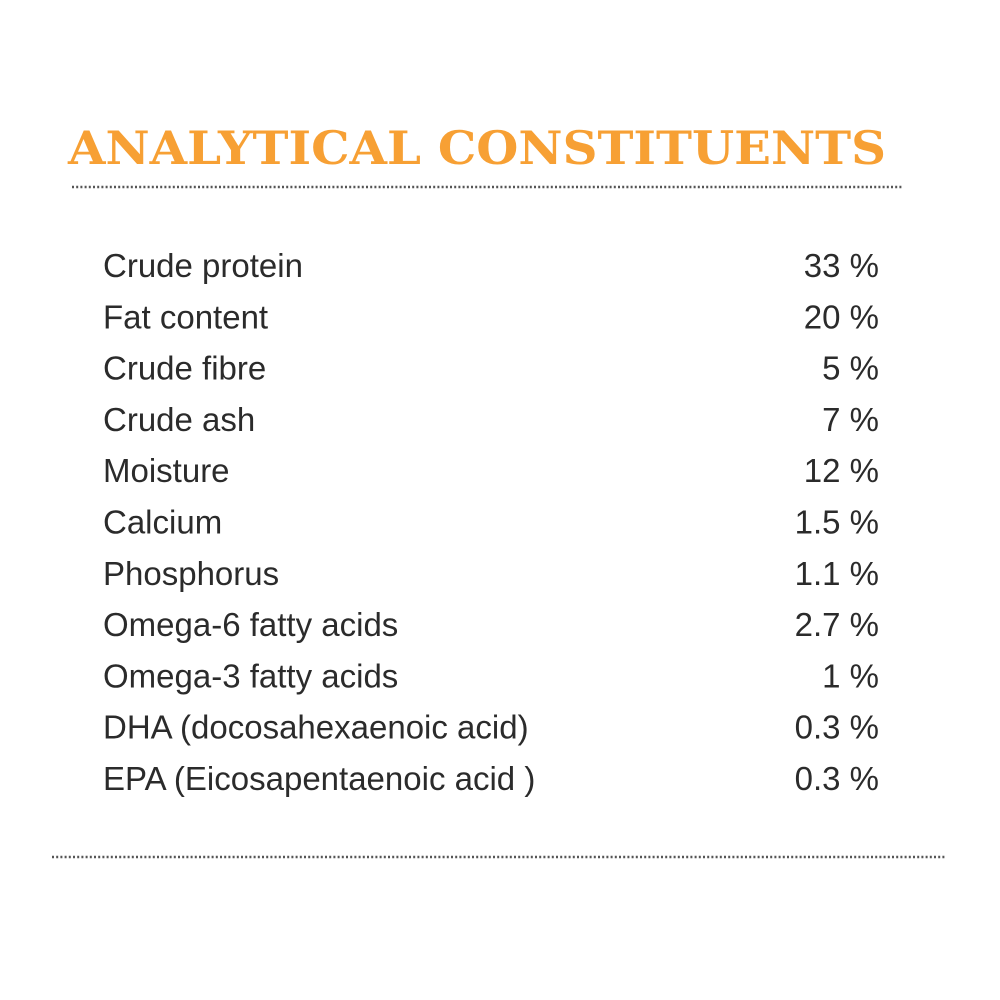 Image resolution: width=1000 pixels, height=1000 pixels. What do you see at coordinates (203, 265) in the screenshot?
I see `constituent-name: Crude protein` at bounding box center [203, 265].